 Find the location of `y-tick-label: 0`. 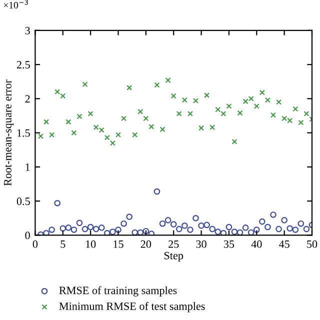

y-tick-label: 0 is located at coordinates (27, 236).